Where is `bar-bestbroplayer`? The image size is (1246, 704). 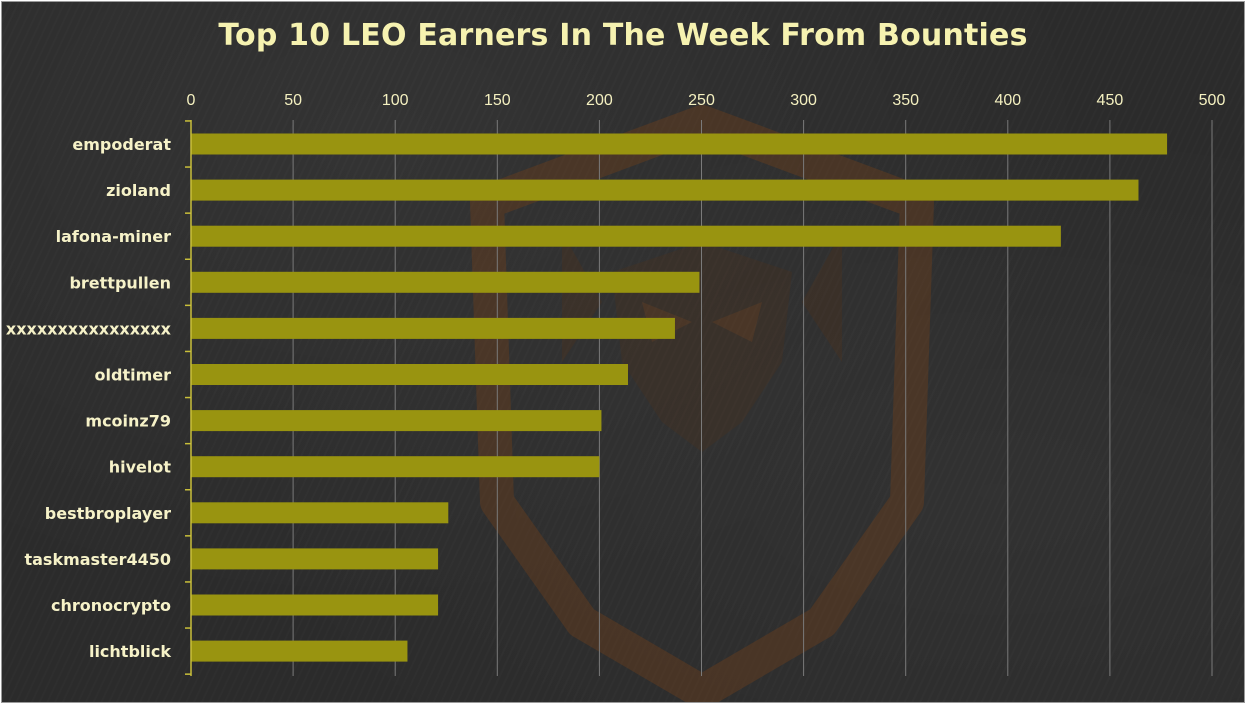 bar-bestbroplayer is located at coordinates (320, 513).